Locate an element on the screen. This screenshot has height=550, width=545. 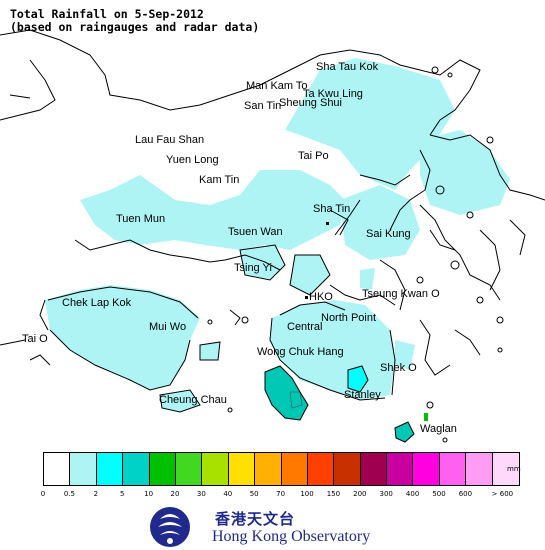
legend-tick-label: 400 is located at coordinates (412, 494).